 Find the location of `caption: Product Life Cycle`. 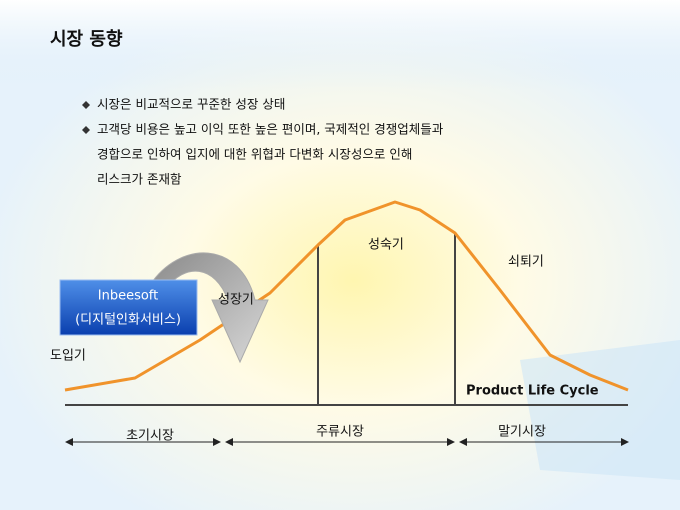

caption: Product Life Cycle is located at coordinates (532, 391).